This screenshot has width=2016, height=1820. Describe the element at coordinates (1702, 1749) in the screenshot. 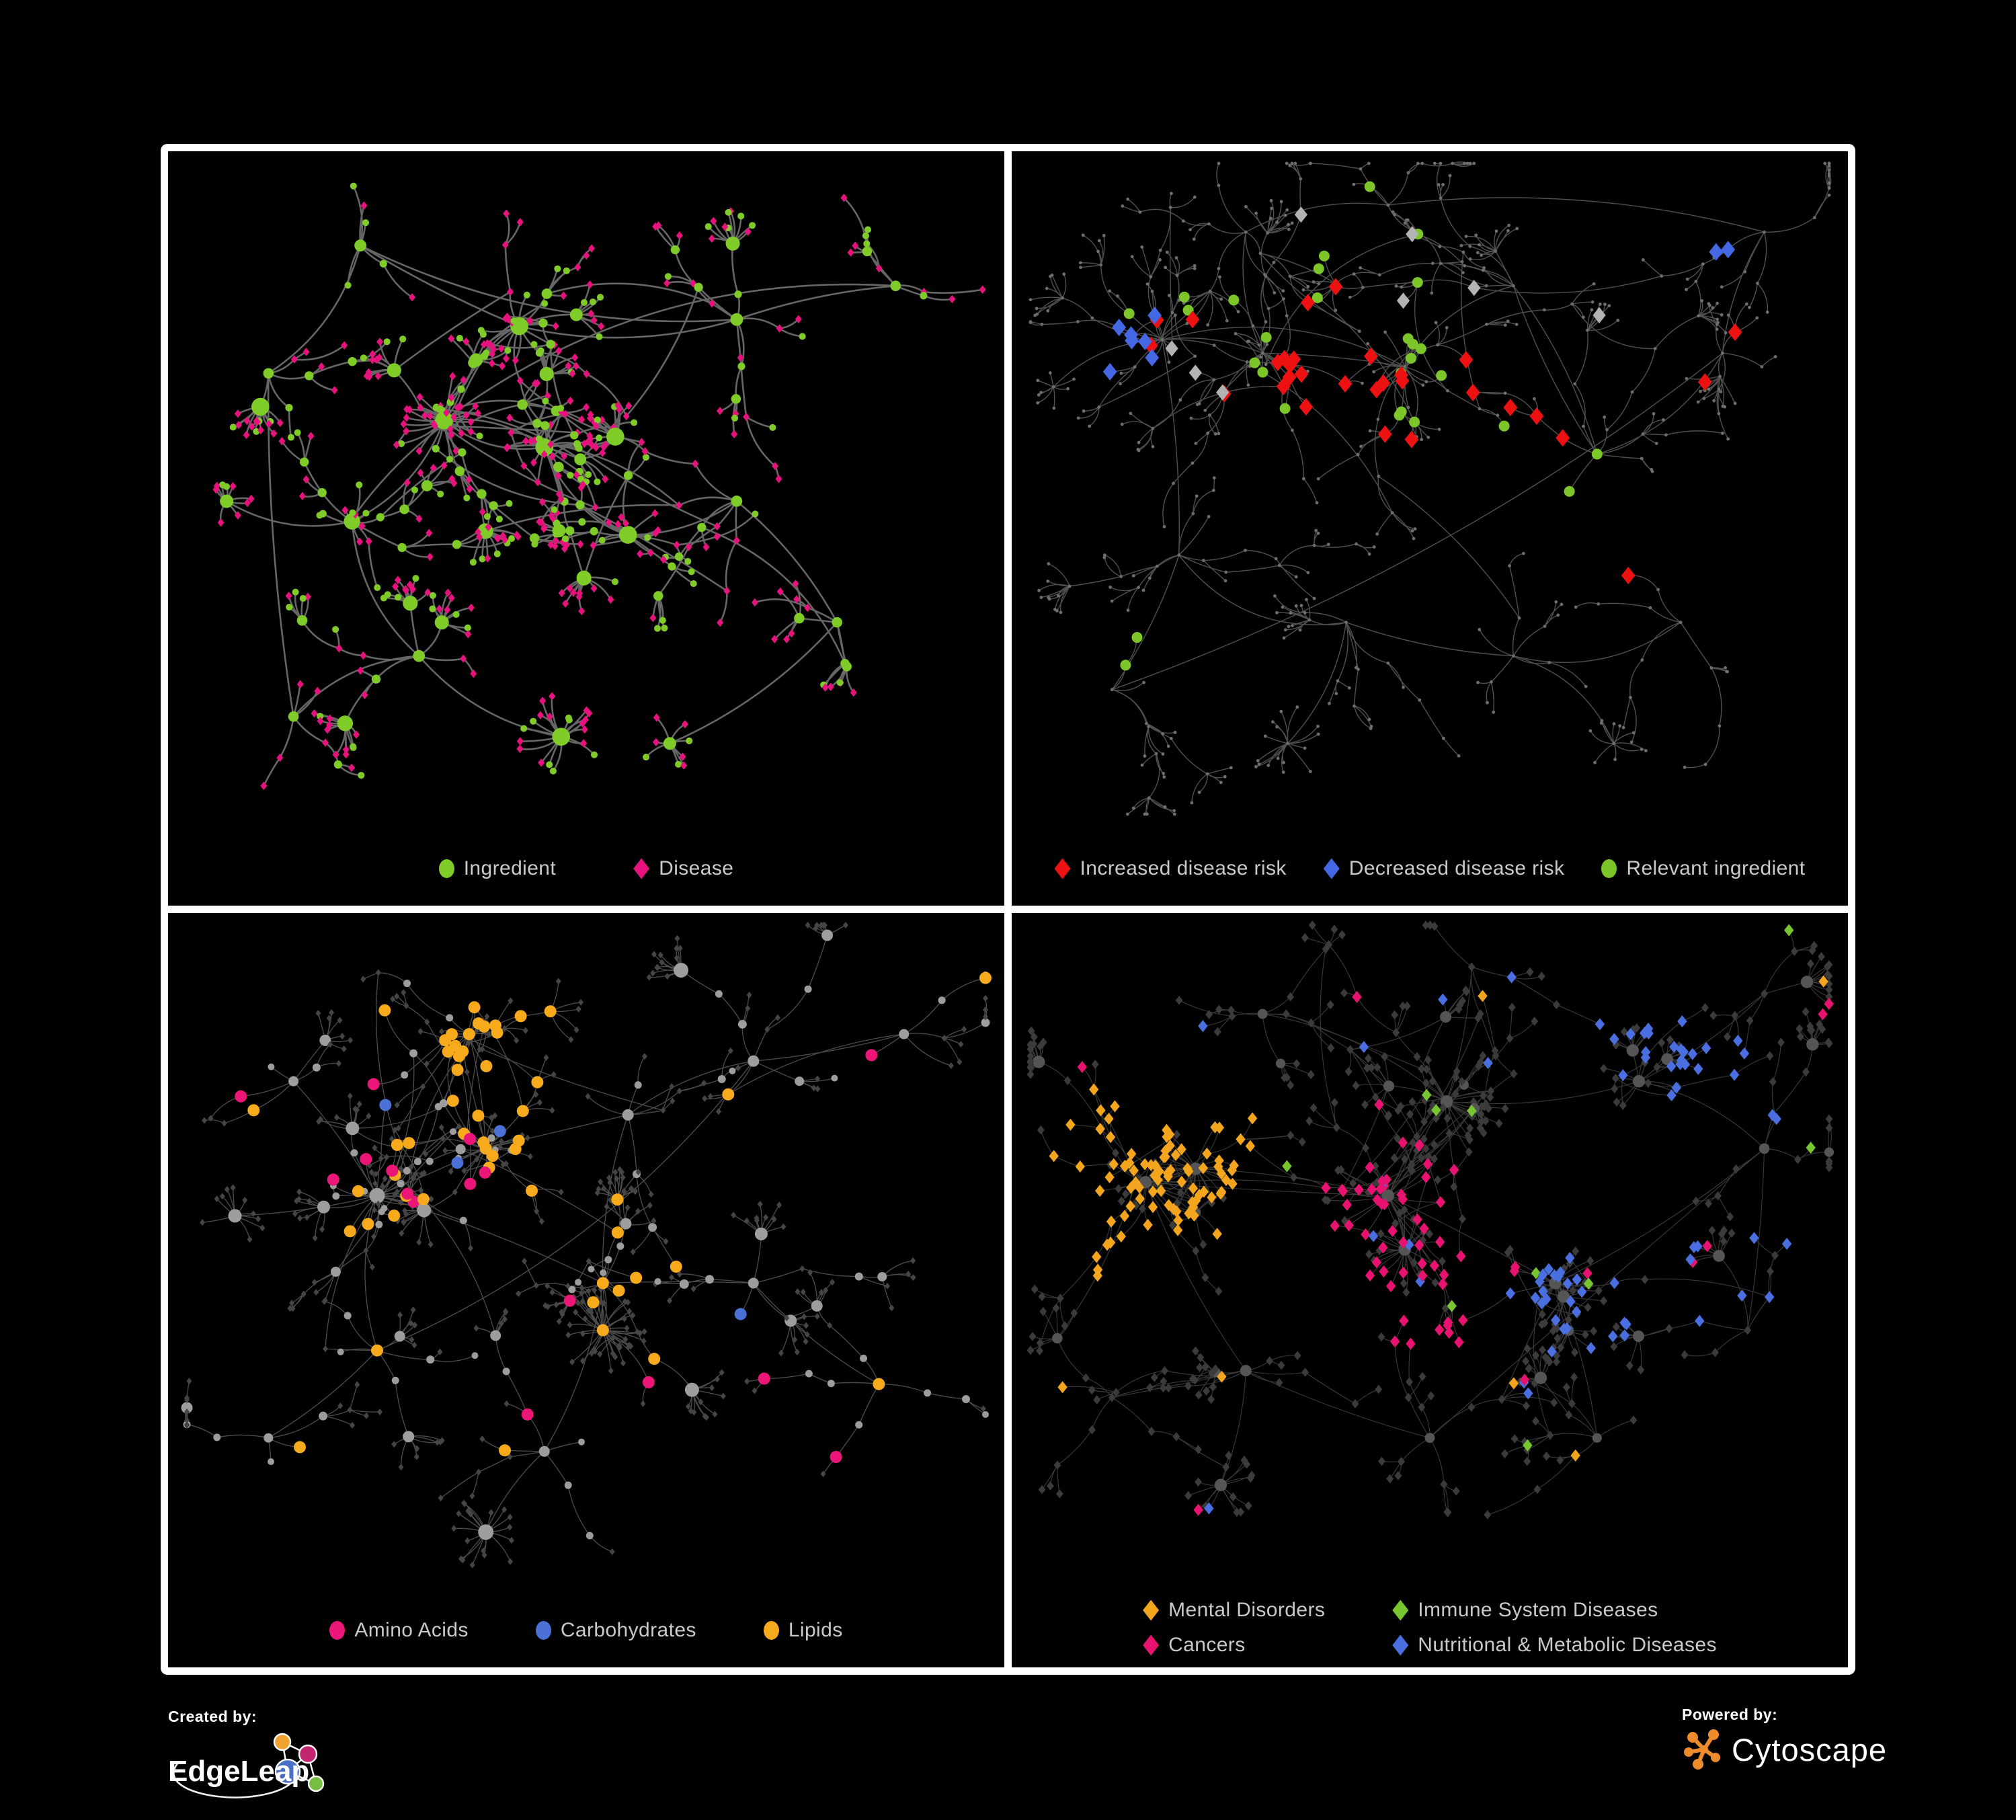

I see `cytoscape-logo-icon` at that location.